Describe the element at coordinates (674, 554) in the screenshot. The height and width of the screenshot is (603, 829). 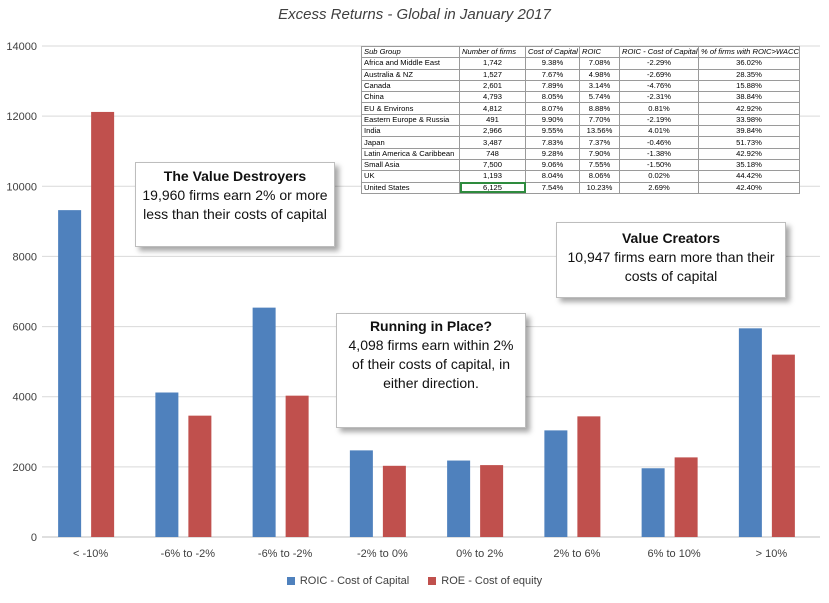
I see `x-tick-label: 6% to 10%` at that location.